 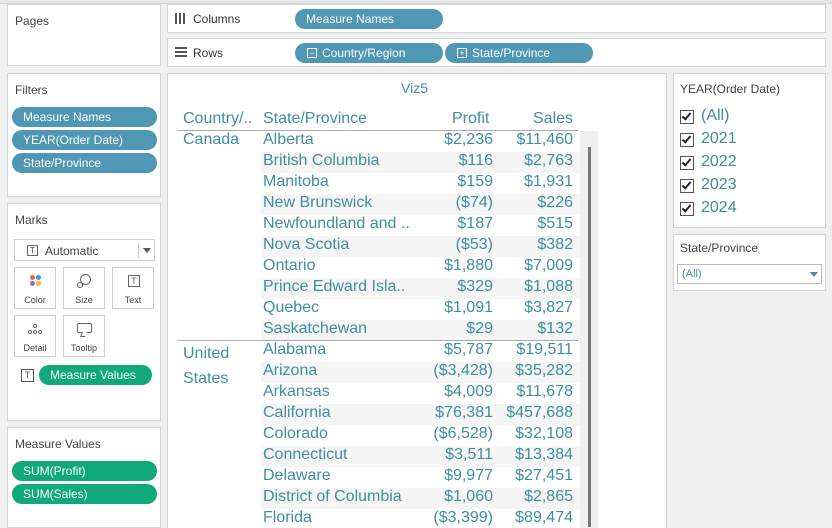 What do you see at coordinates (555, 202) in the screenshot?
I see `sales-cell: $226` at bounding box center [555, 202].